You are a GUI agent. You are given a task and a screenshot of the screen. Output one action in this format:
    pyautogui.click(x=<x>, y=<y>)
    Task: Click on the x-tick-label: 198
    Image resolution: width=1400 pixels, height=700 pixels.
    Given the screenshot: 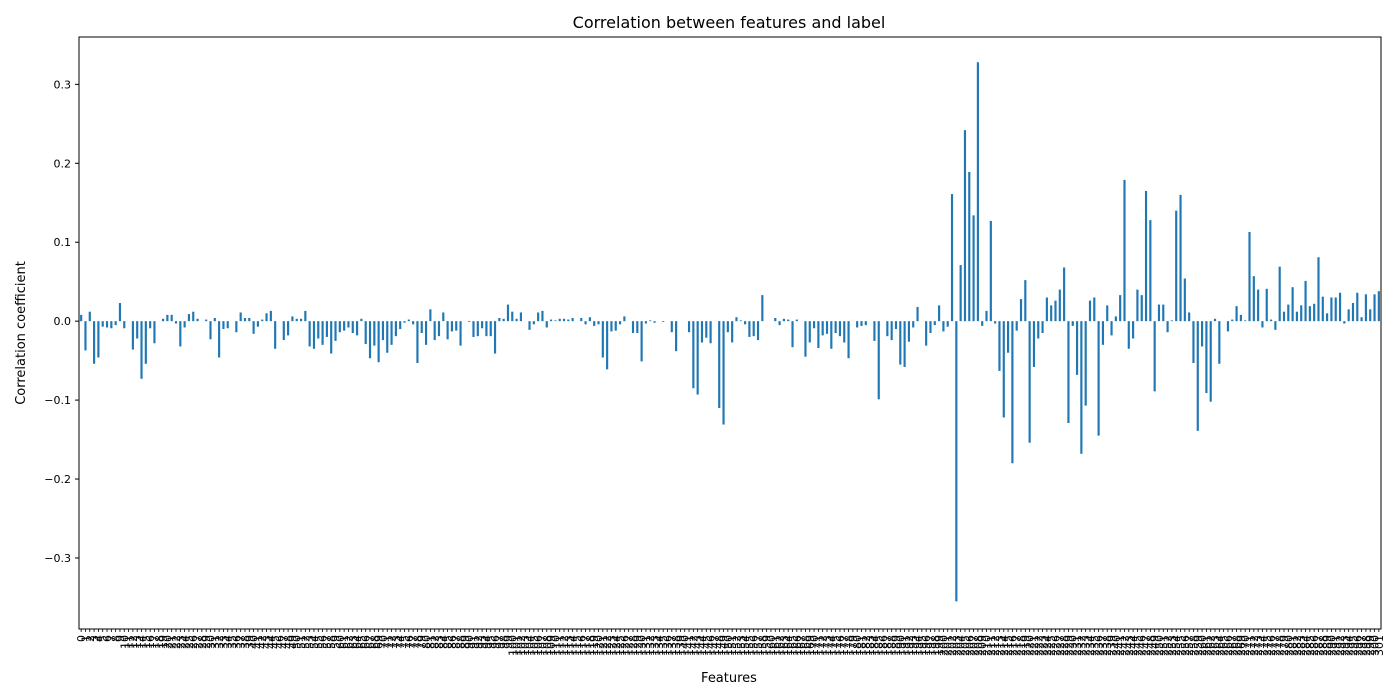 What is the action you would take?
    pyautogui.click(x=935, y=645)
    